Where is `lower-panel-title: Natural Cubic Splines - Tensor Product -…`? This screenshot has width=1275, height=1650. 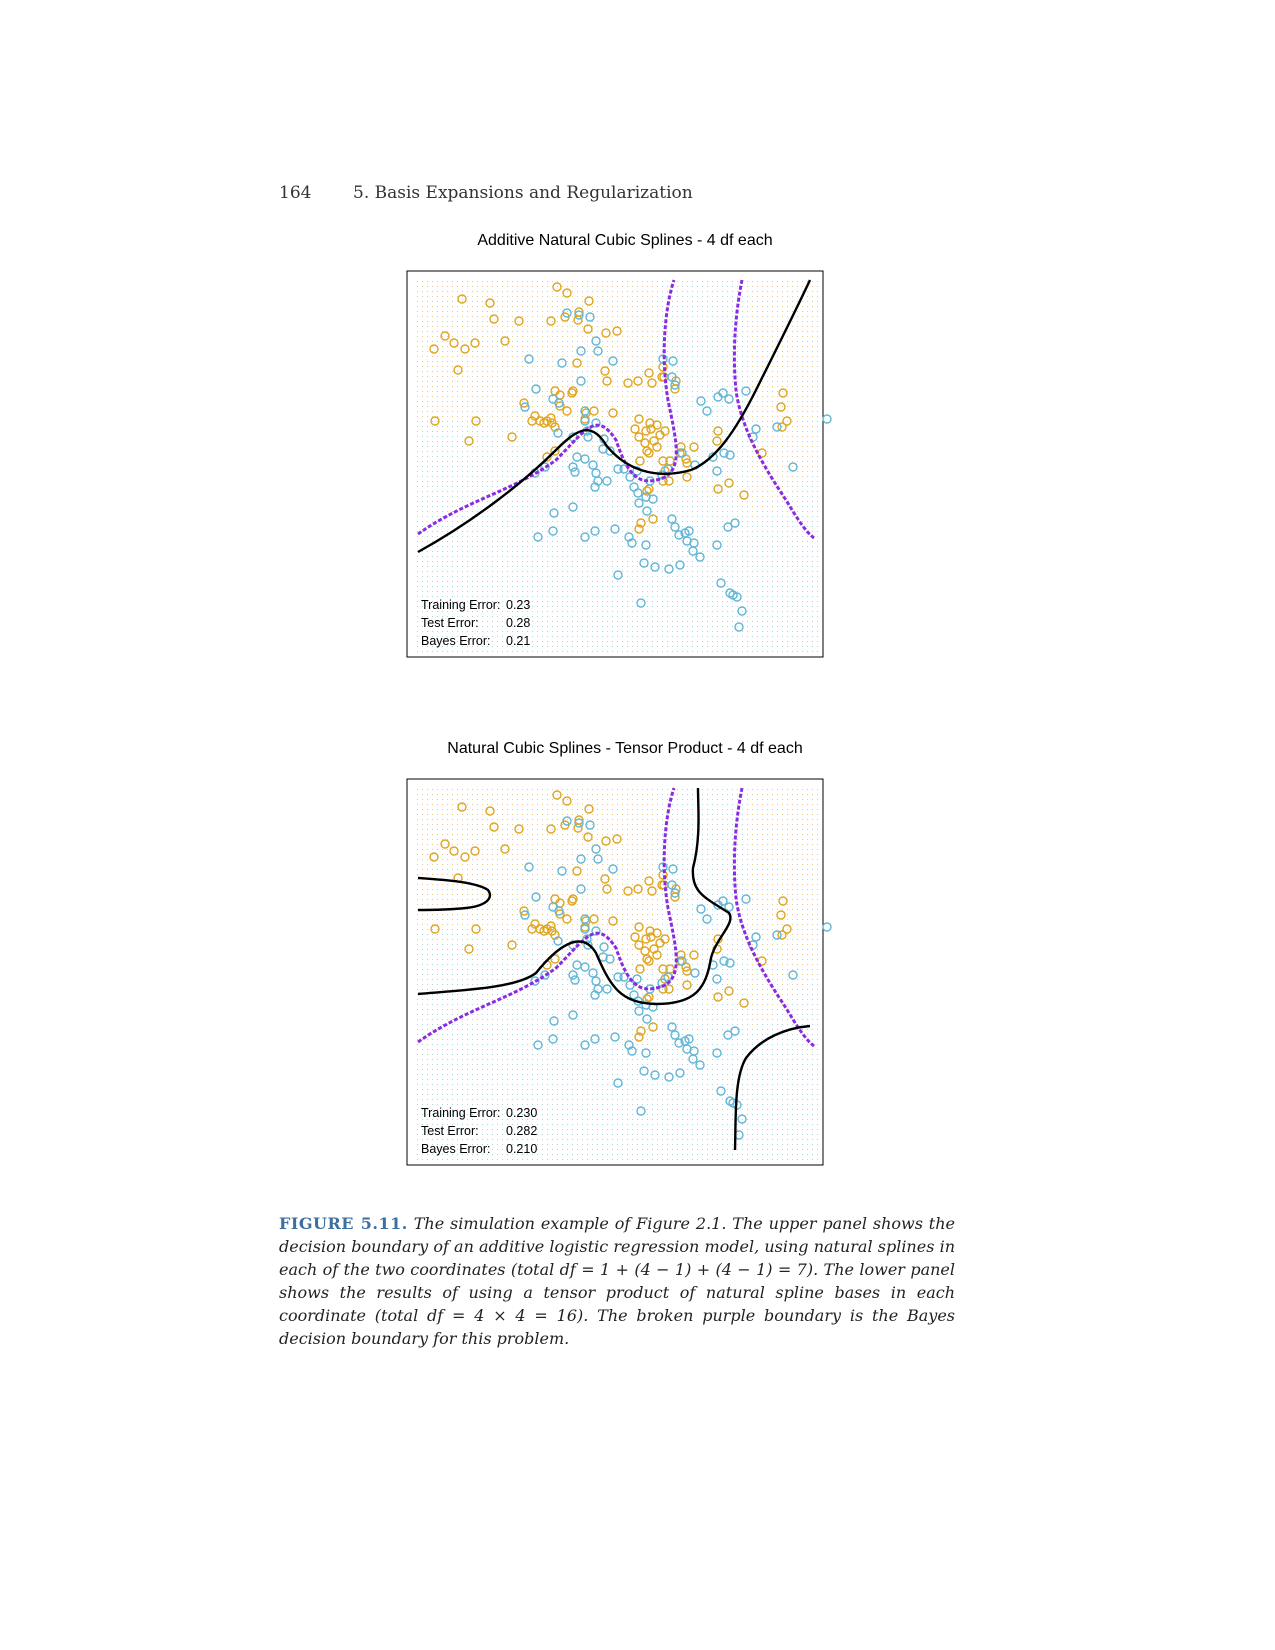 lower-panel-title: Natural Cubic Splines - Tensor Product -… is located at coordinates (625, 748).